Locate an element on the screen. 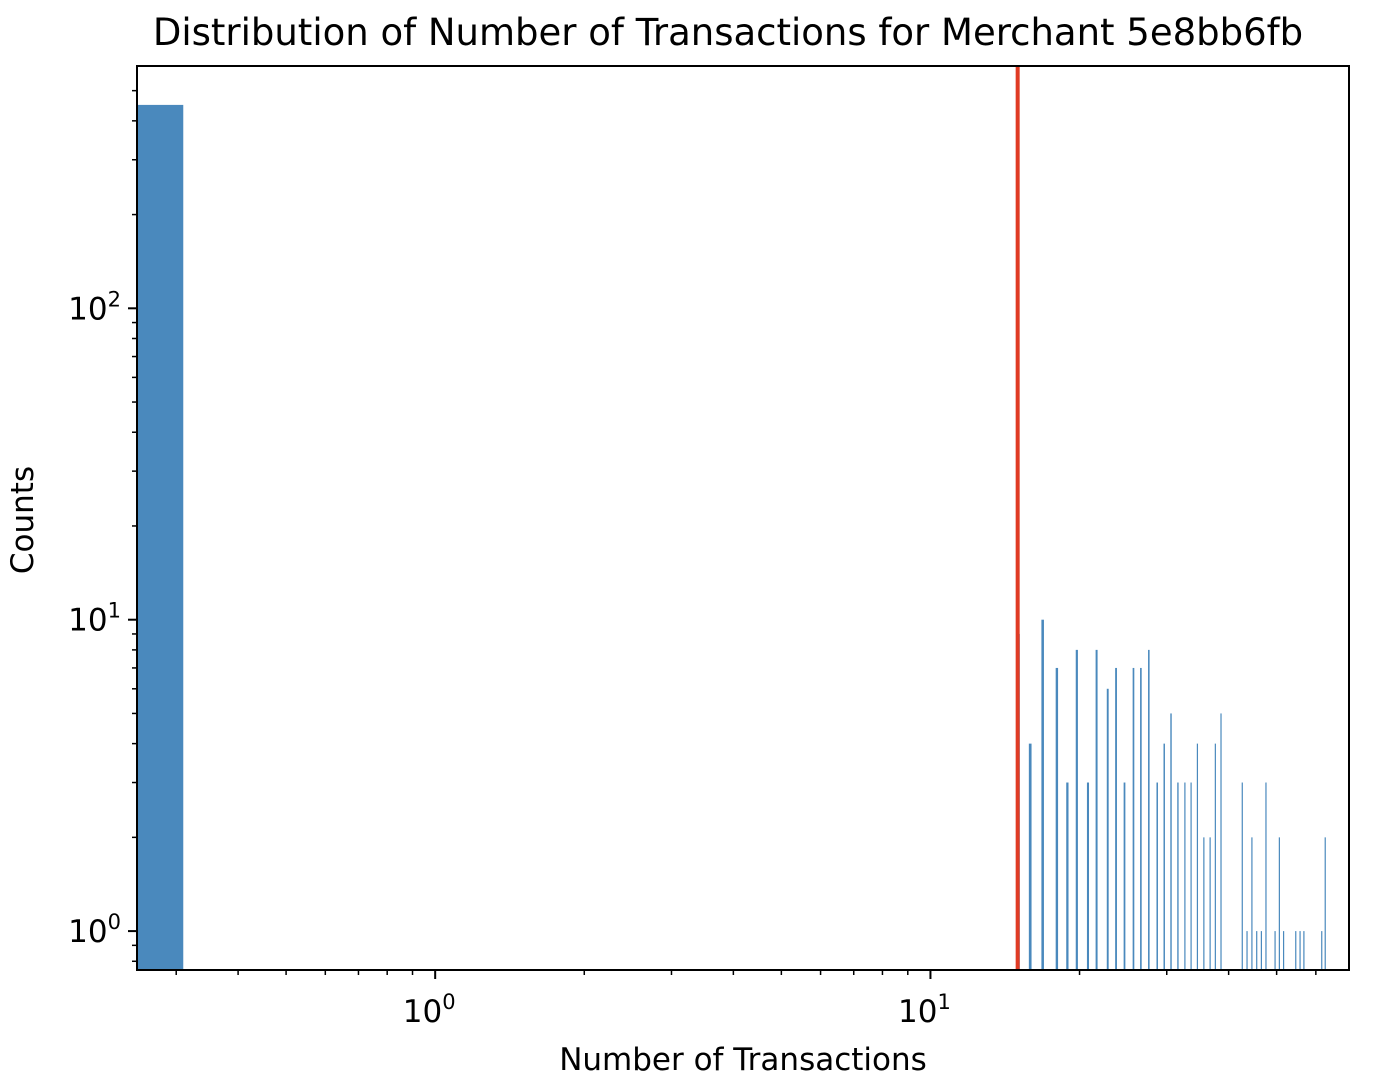 This screenshot has height=1080, width=1390. x-tick-label: 100 is located at coordinates (429, 1010).